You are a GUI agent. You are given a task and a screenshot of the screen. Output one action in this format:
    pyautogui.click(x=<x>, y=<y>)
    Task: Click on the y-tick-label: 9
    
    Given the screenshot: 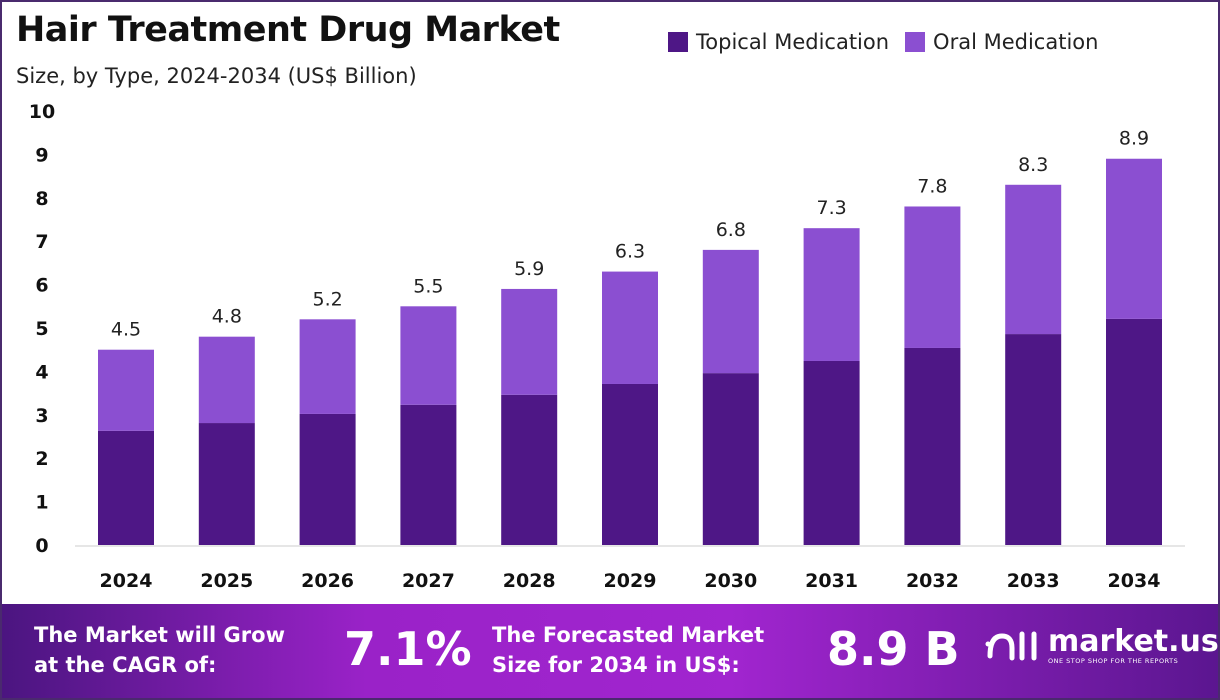 What is the action you would take?
    pyautogui.click(x=41, y=155)
    